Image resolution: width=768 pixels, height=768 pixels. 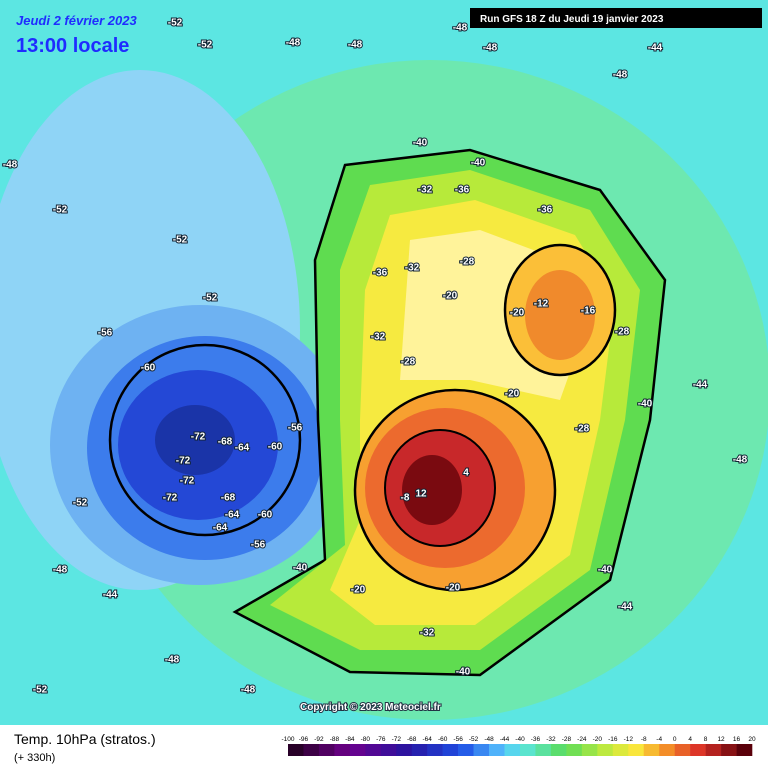 I want to click on legend-tick-label: -4, so click(x=659, y=739).